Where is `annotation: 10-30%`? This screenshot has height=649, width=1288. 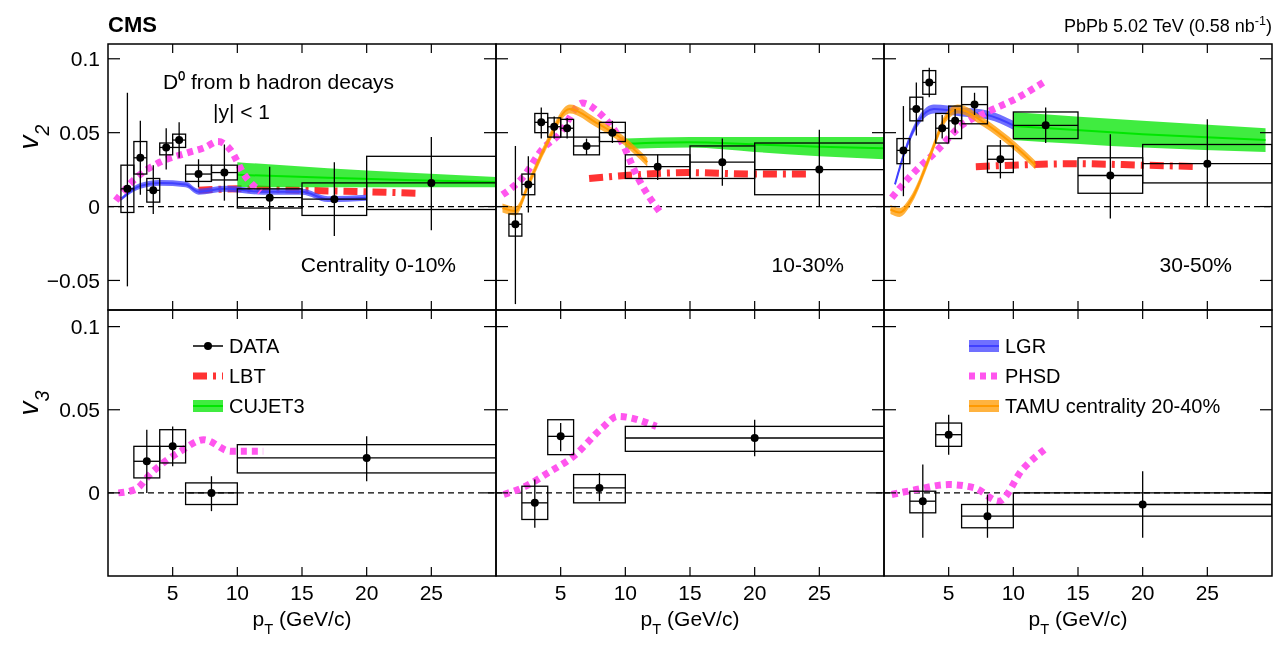
annotation: 10-30% is located at coordinates (807, 264).